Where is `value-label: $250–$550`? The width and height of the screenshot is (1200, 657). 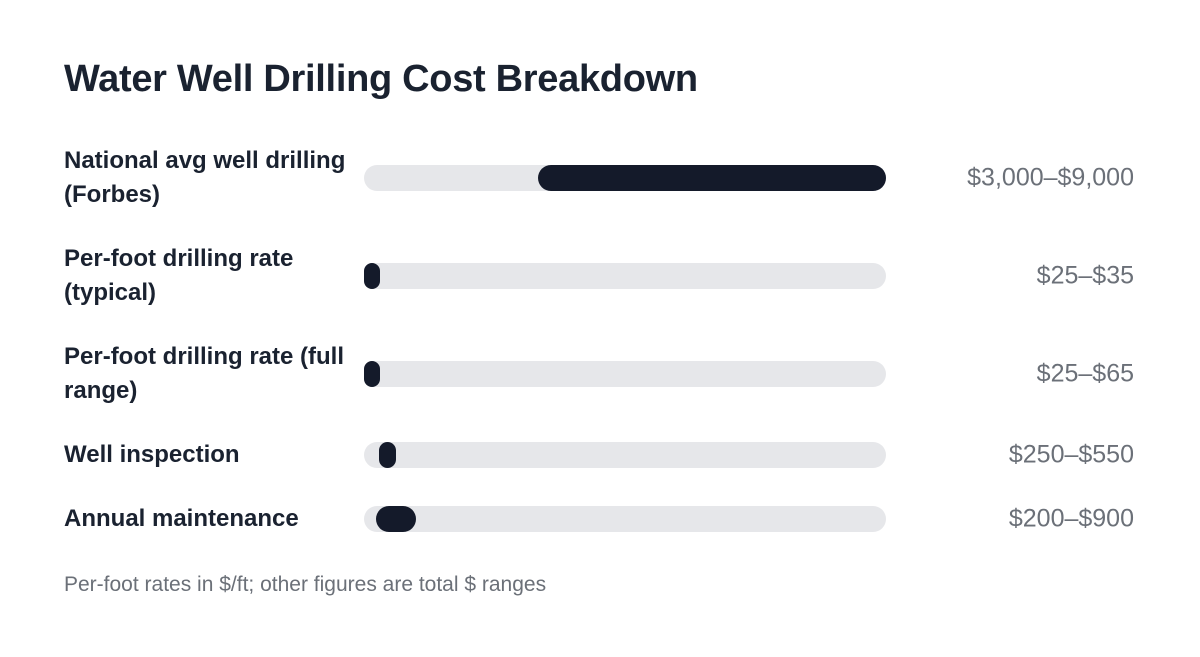 value-label: $250–$550 is located at coordinates (1071, 454).